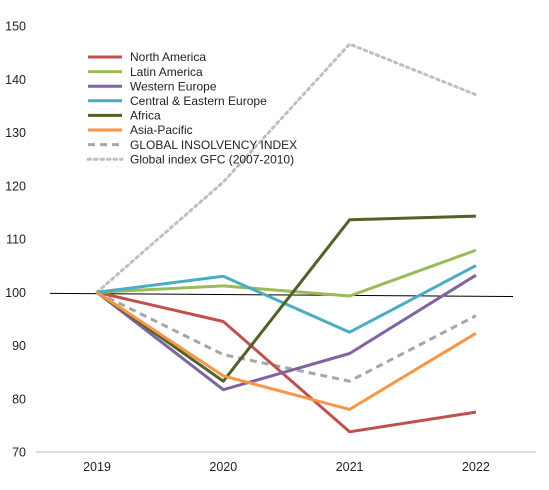 This screenshot has height=490, width=549. What do you see at coordinates (213, 145) in the screenshot?
I see `legend-label-global-insolvency-index: GLOBAL INSOLVENCY INDEX` at bounding box center [213, 145].